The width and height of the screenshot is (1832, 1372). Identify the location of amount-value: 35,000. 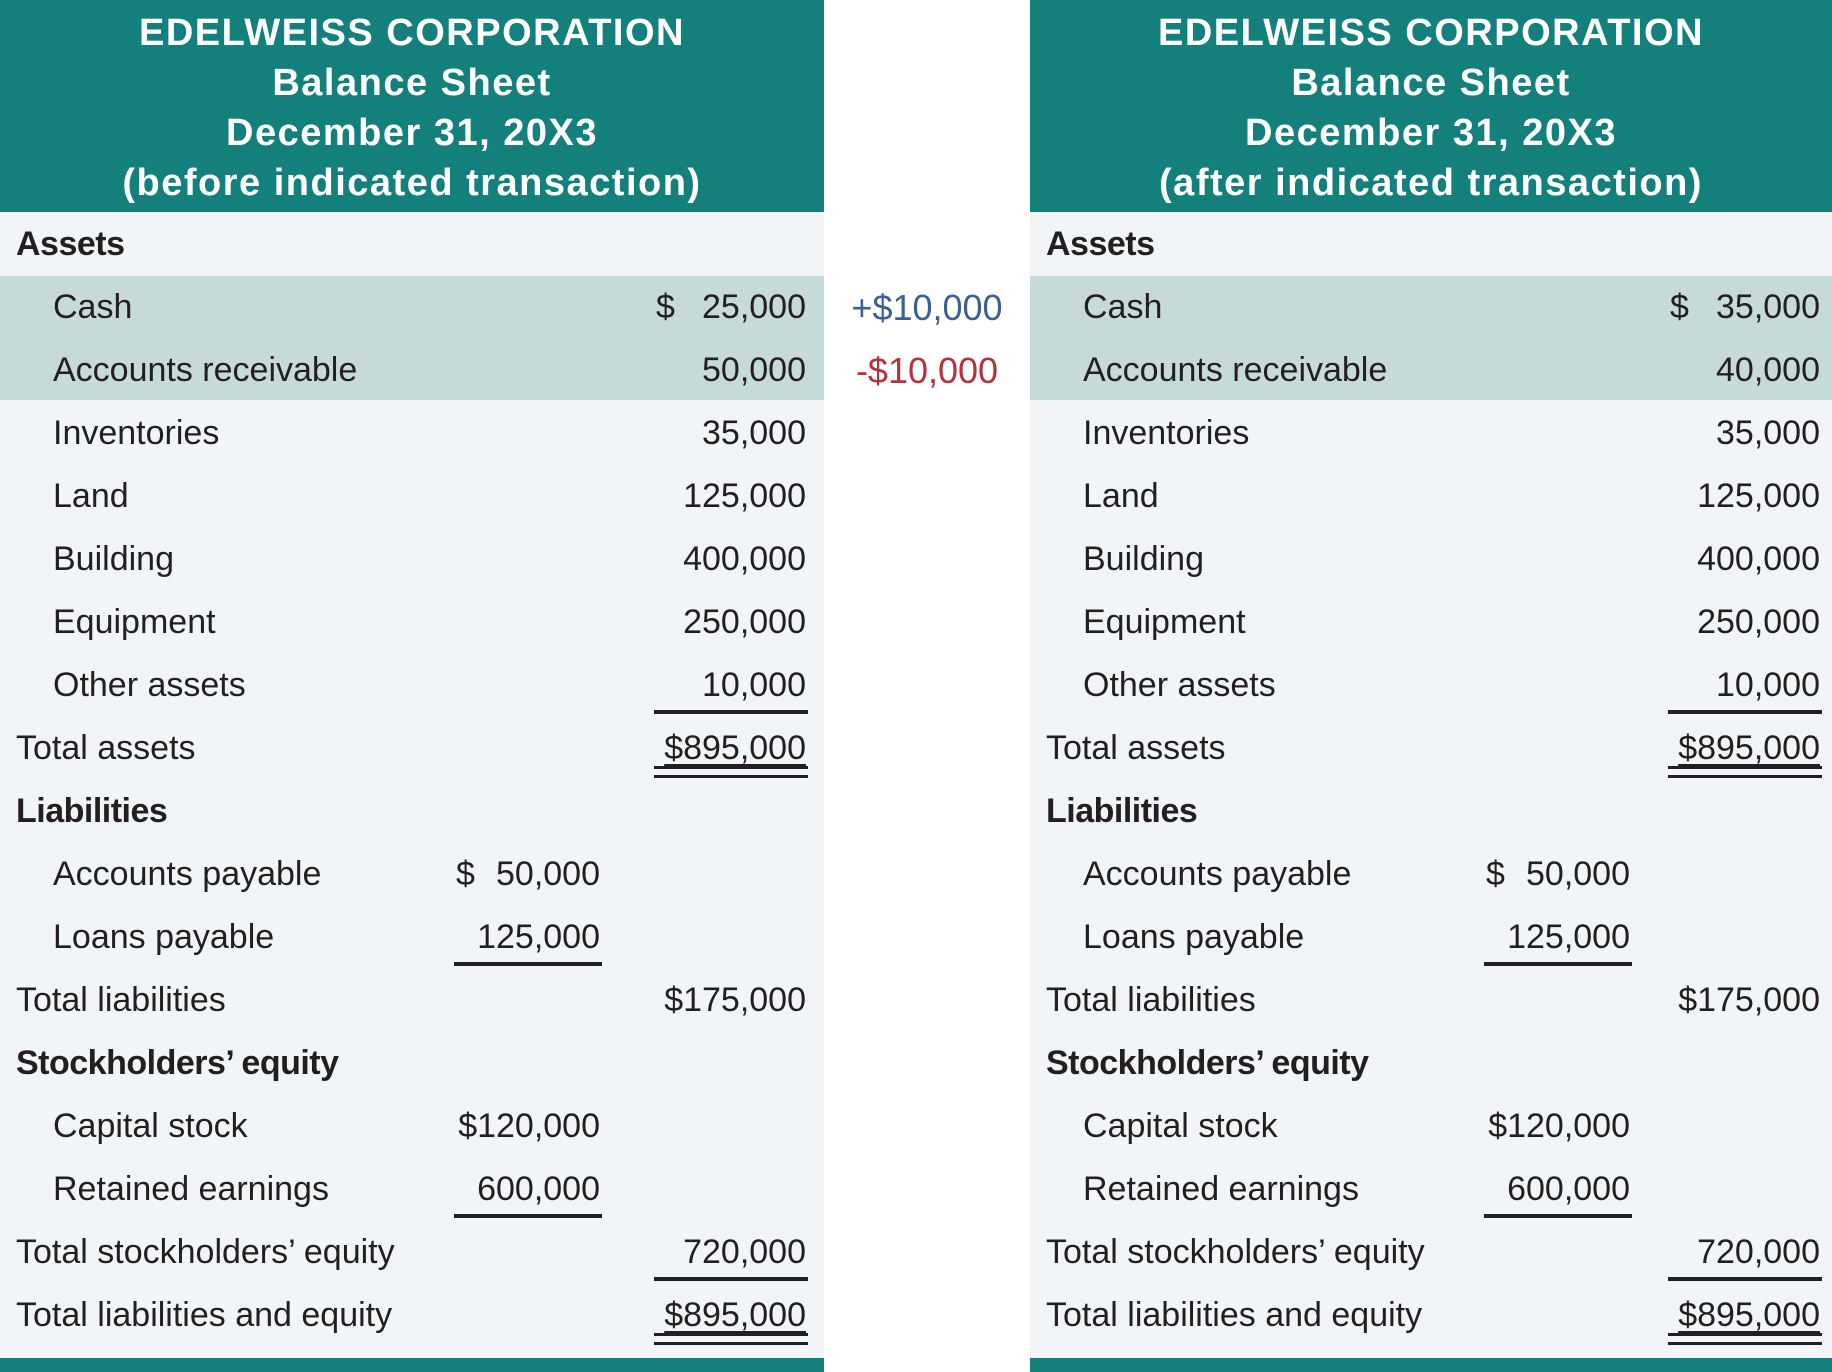
(1768, 307).